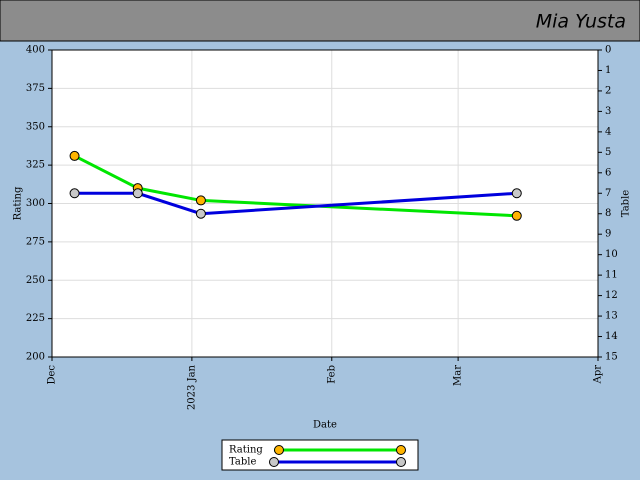 The image size is (640, 480). Describe the element at coordinates (35, 357) in the screenshot. I see `y-tick-label: 200` at that location.